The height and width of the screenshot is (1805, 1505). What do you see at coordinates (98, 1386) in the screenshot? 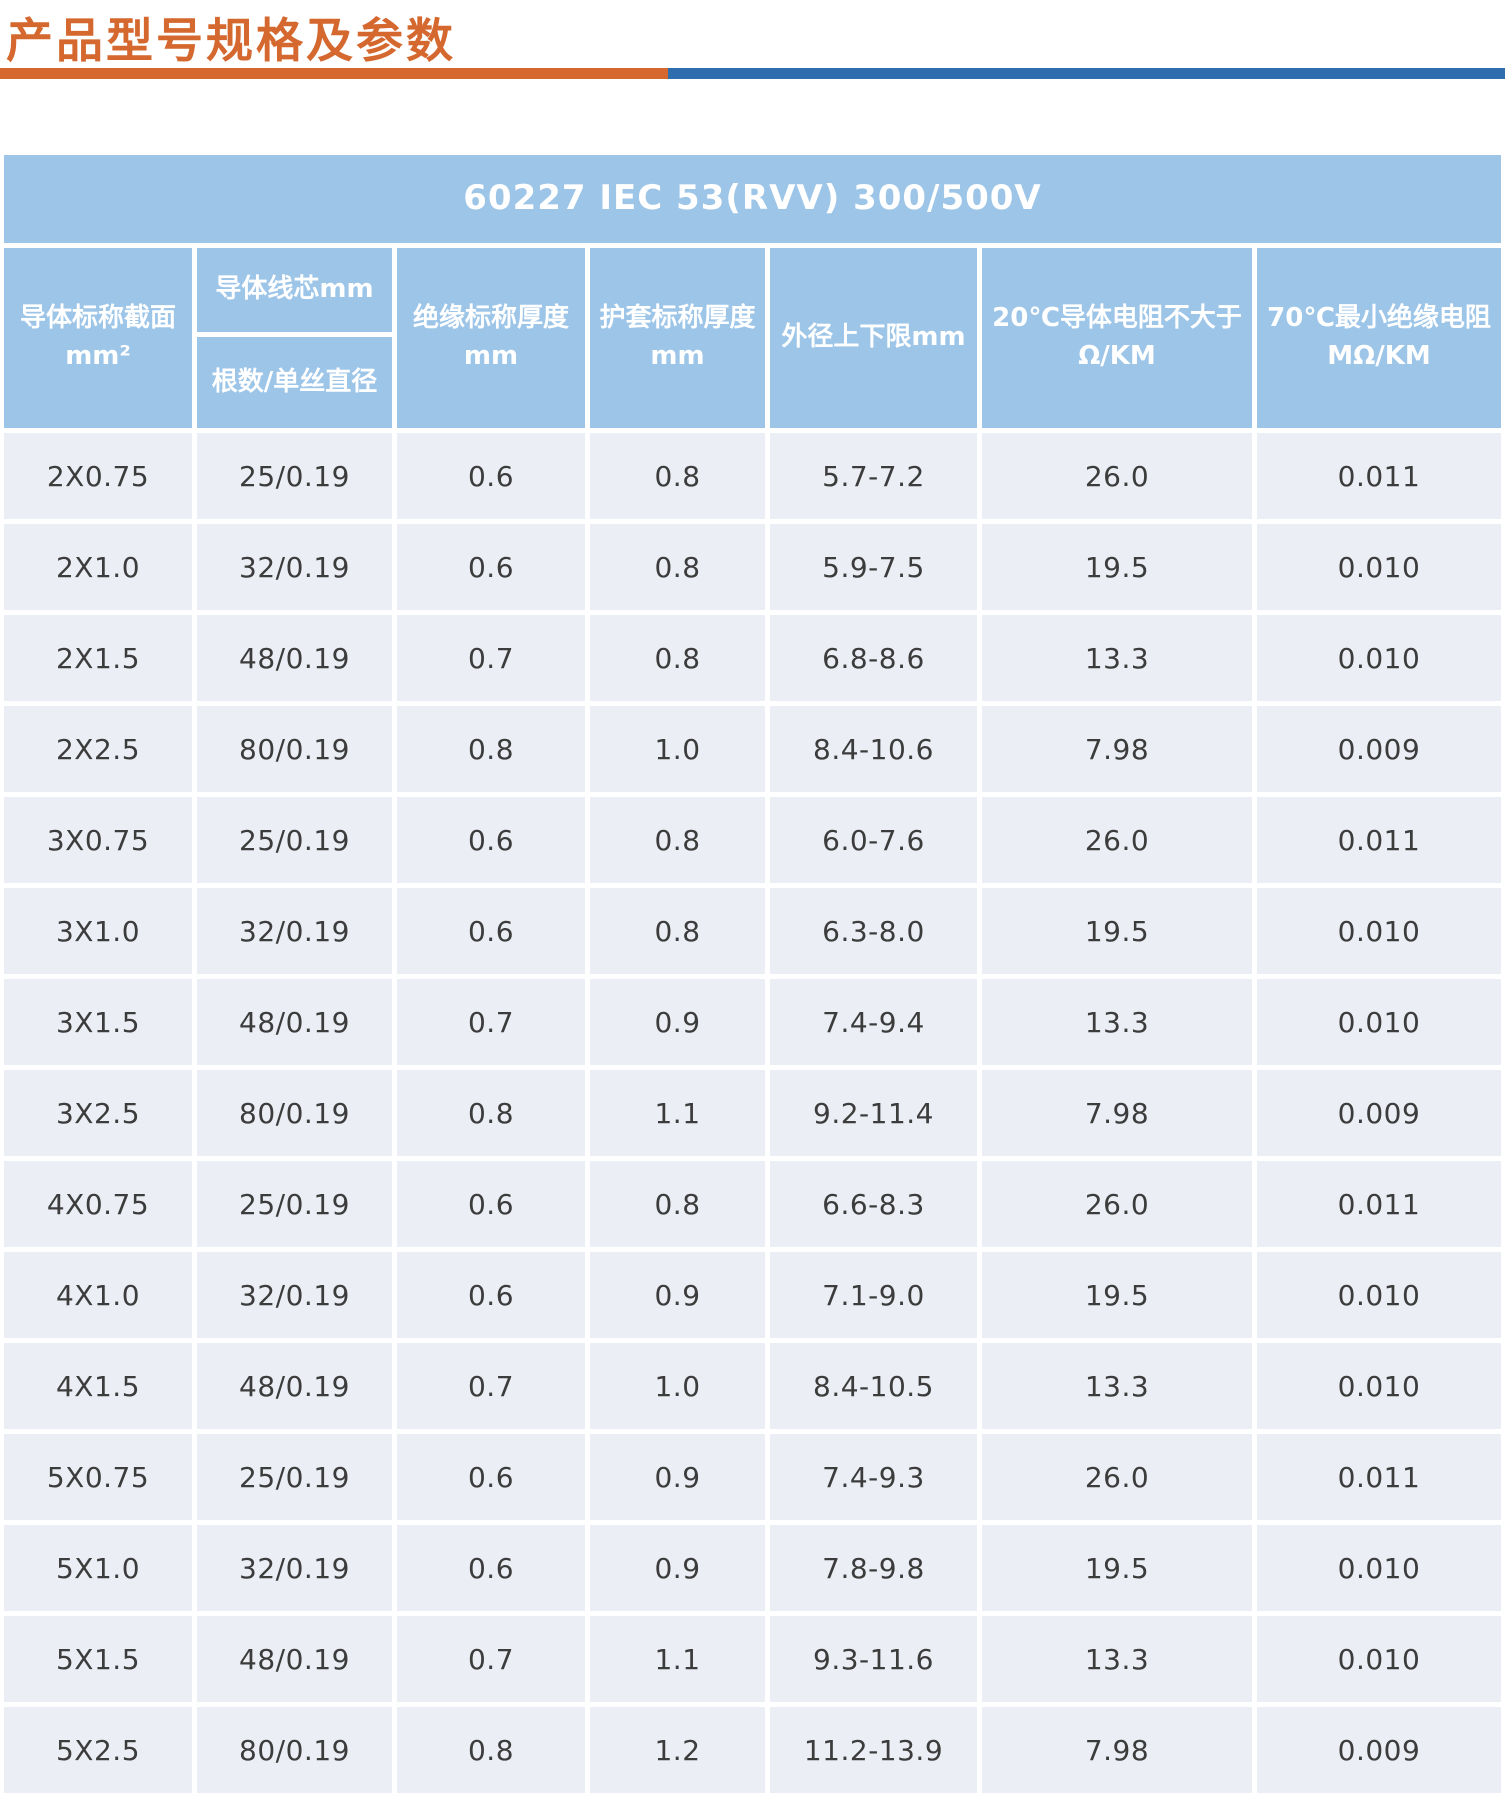
I see `table-cell: 4X1.5` at bounding box center [98, 1386].